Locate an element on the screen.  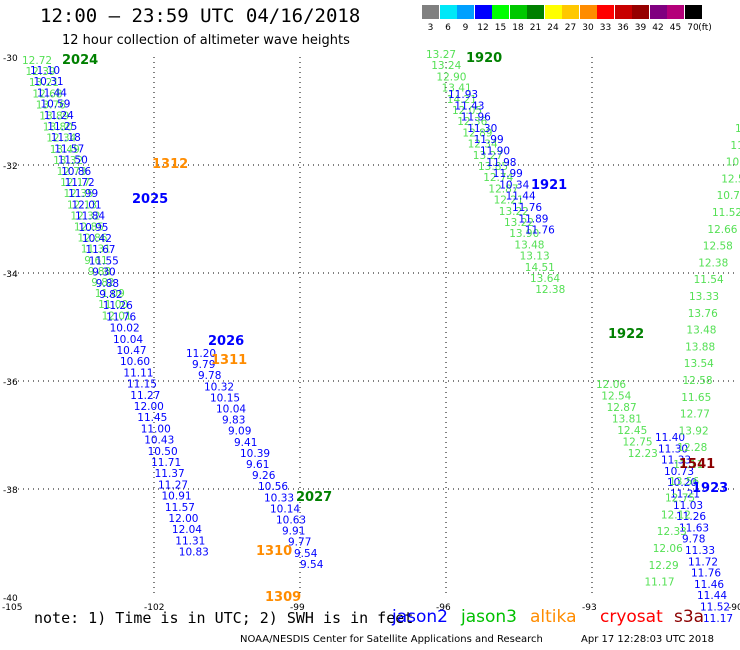
pass-label: 1311 is located at coordinates (229, 360).